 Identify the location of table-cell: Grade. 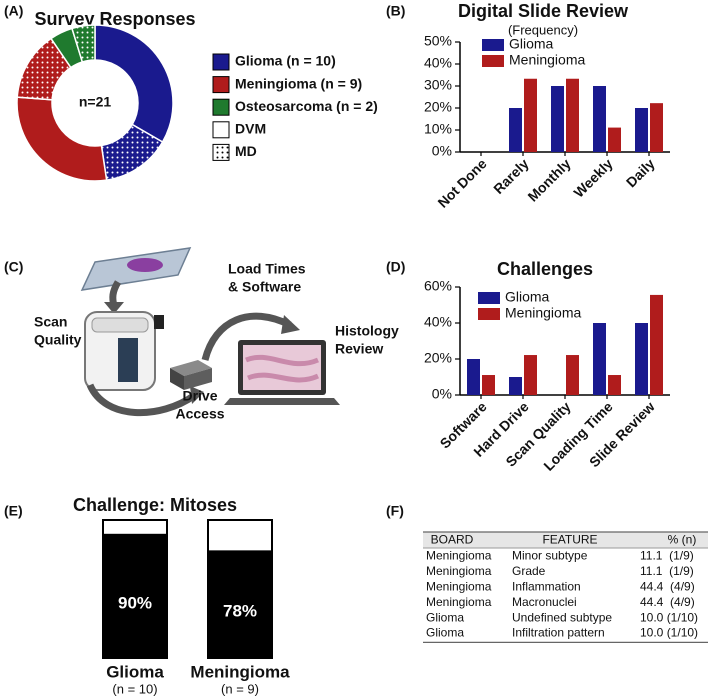
(529, 571).